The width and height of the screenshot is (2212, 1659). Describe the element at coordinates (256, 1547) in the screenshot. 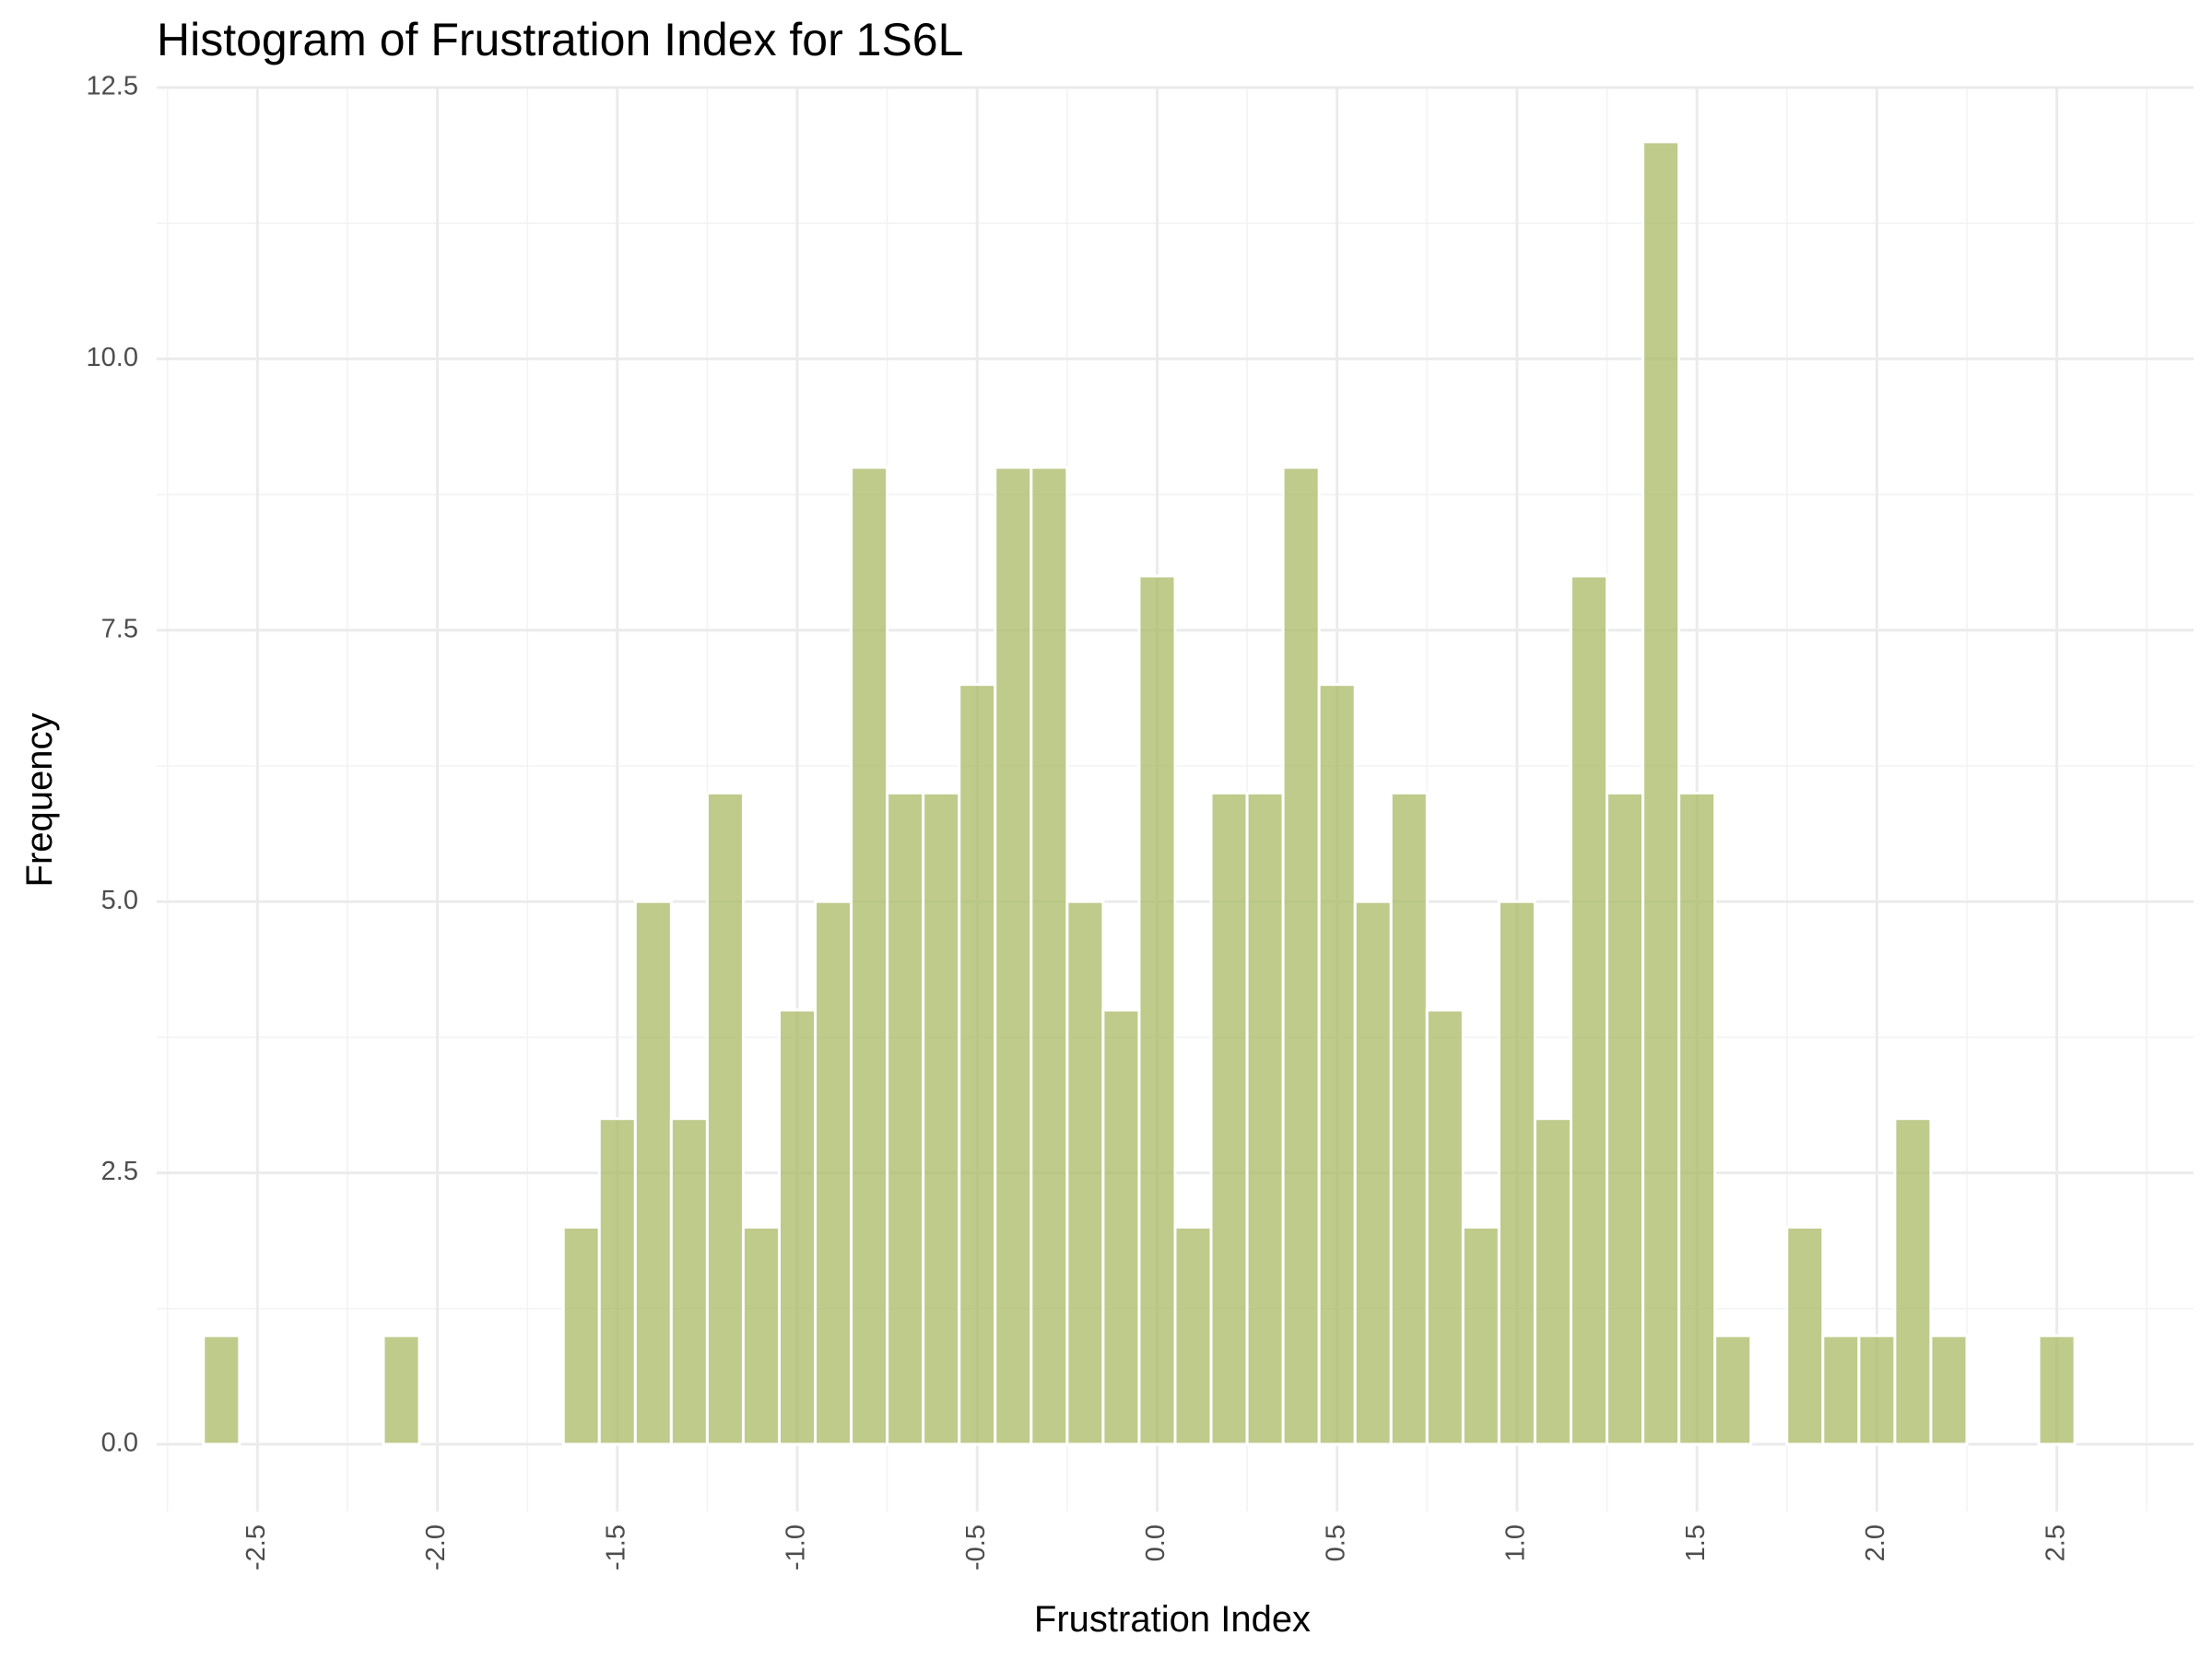

I see `x-tick-label: -2.5` at that location.